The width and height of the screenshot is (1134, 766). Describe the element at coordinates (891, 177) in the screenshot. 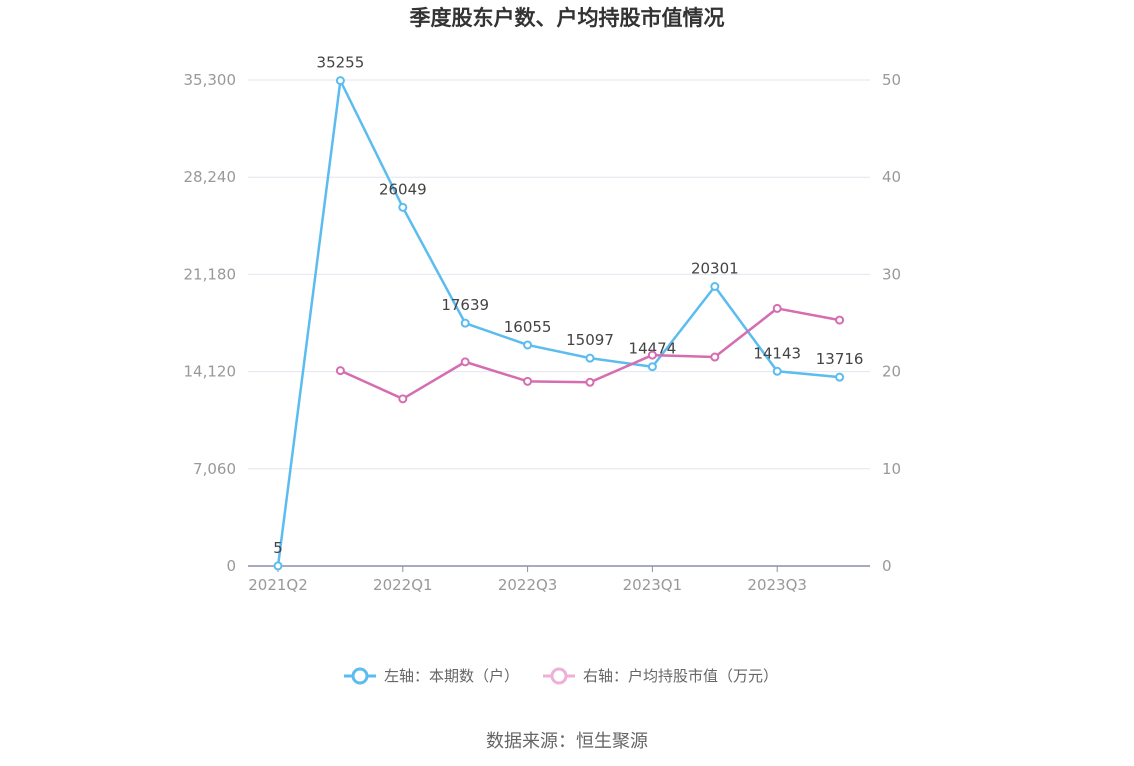

I see `right-tick-label: 40` at that location.